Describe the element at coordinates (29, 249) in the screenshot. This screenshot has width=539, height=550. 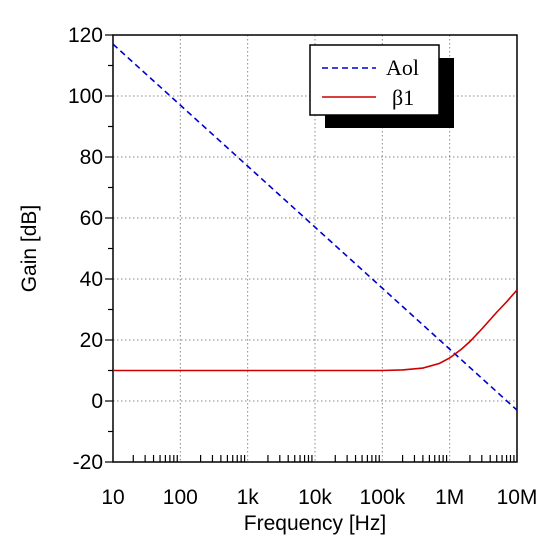
I see `y-axis-title: Gain [dB]` at that location.